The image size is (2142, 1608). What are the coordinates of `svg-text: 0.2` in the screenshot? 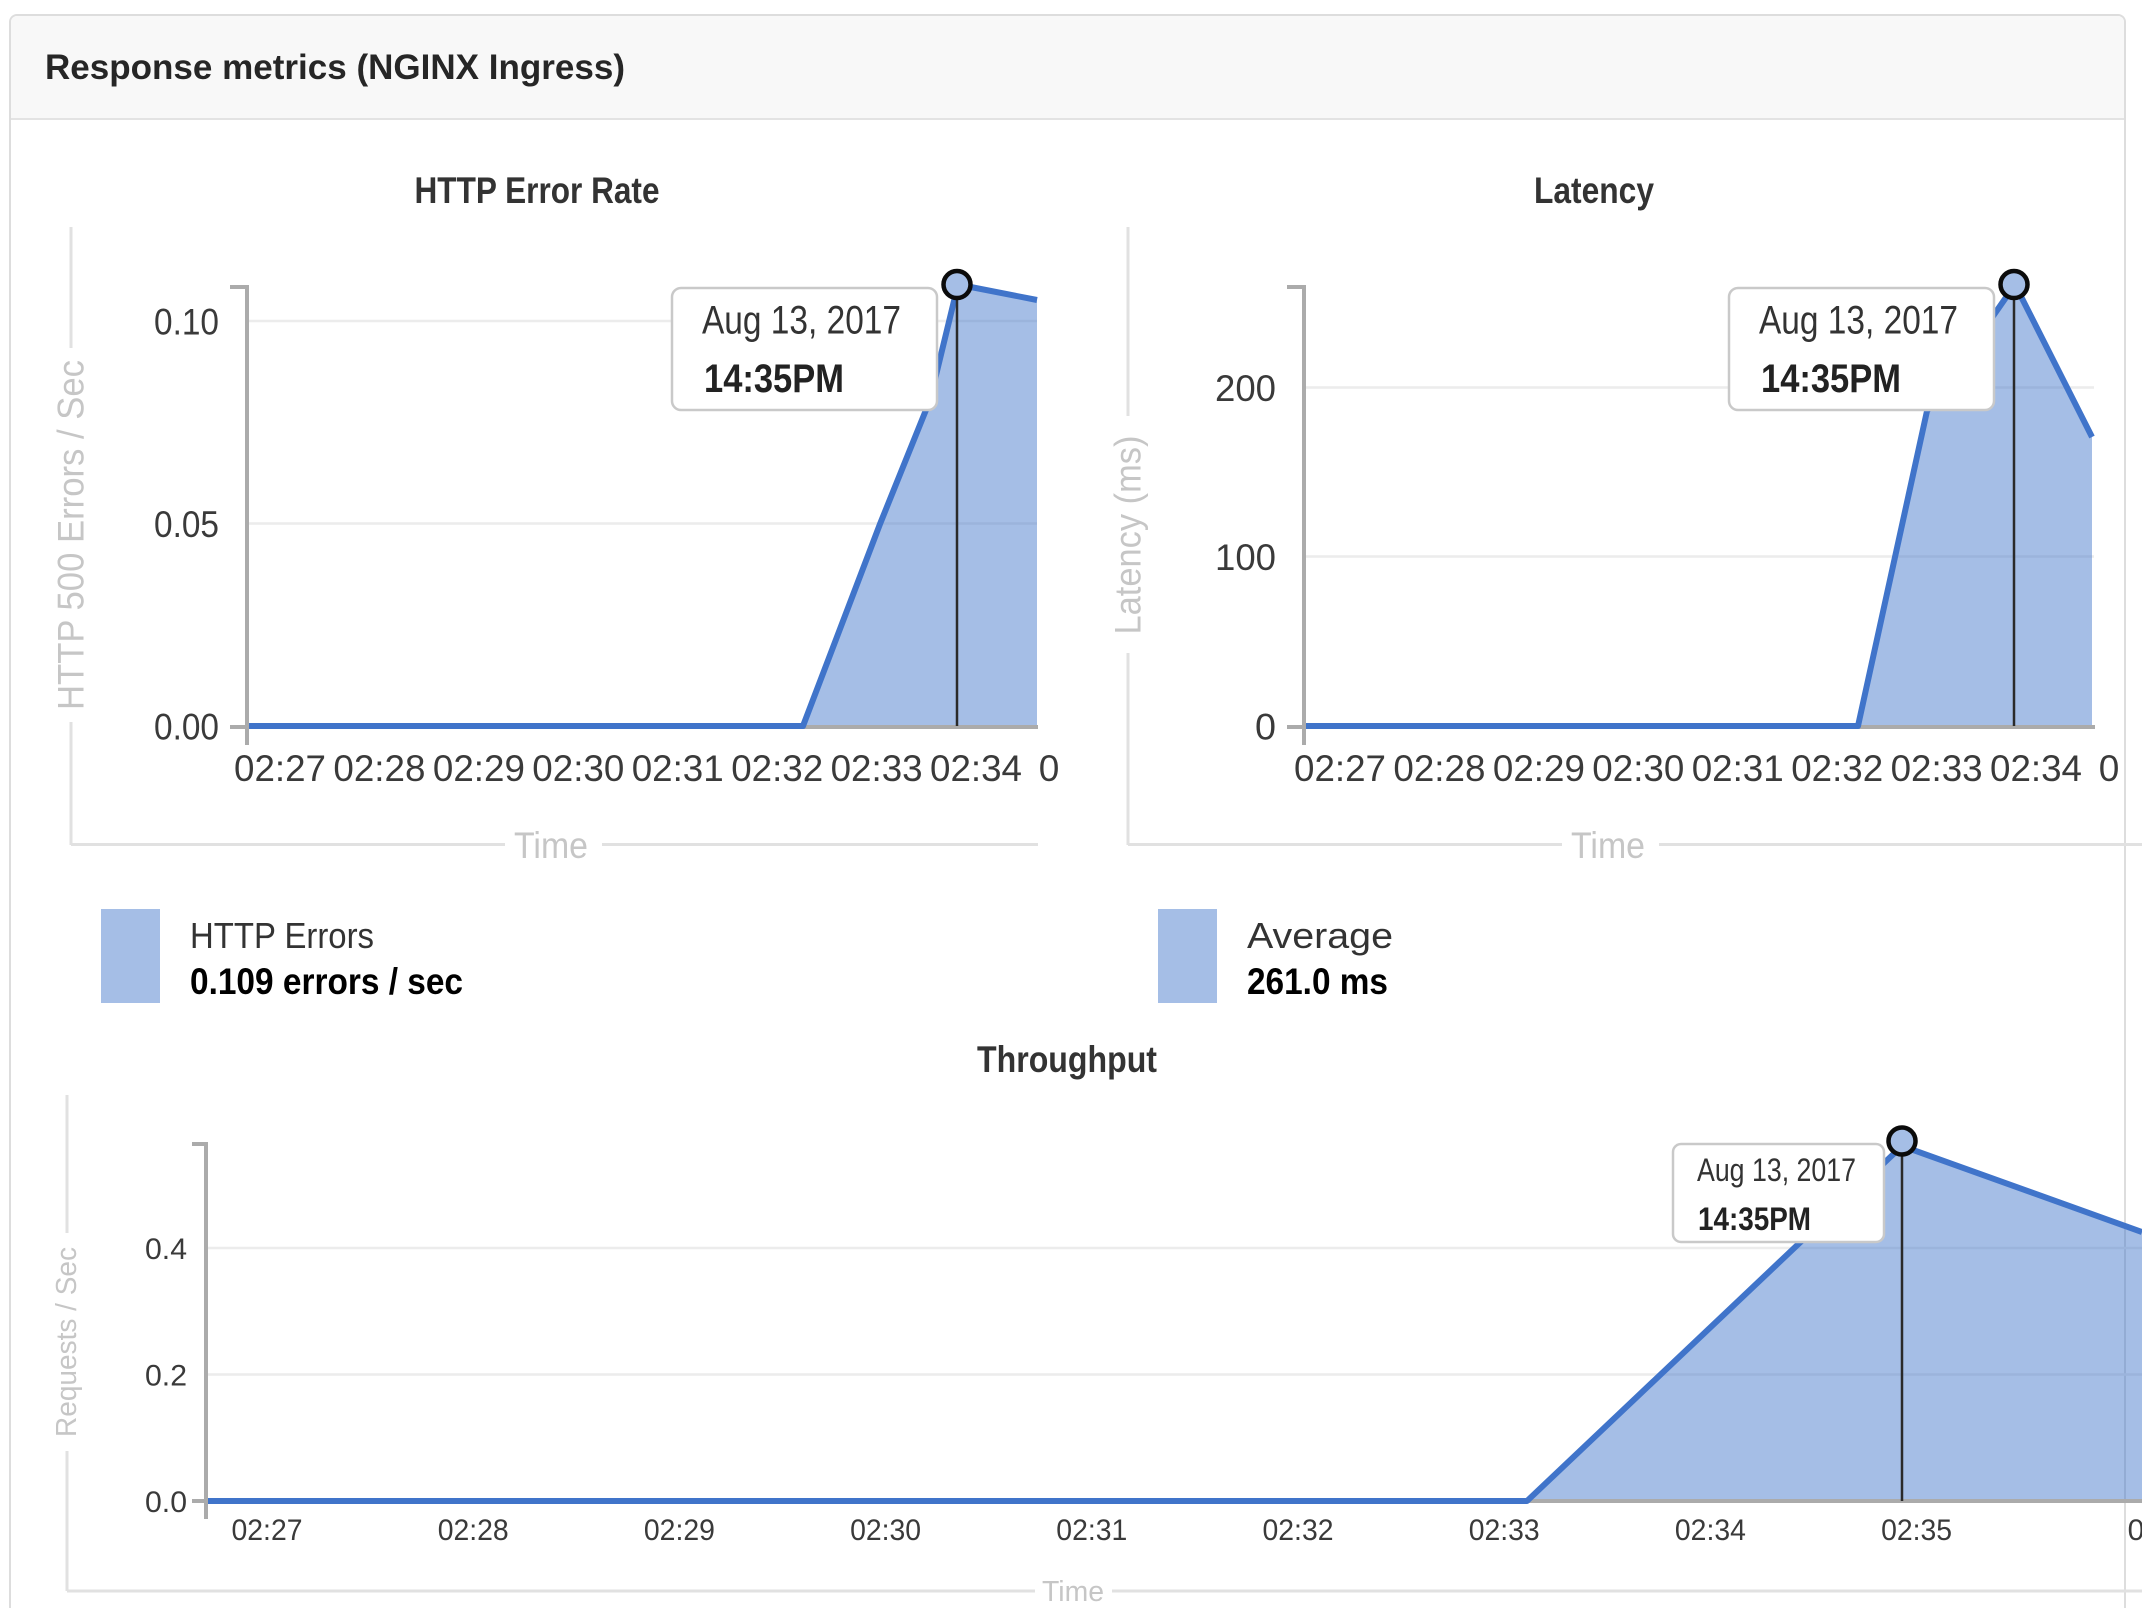 It's located at (166, 1376).